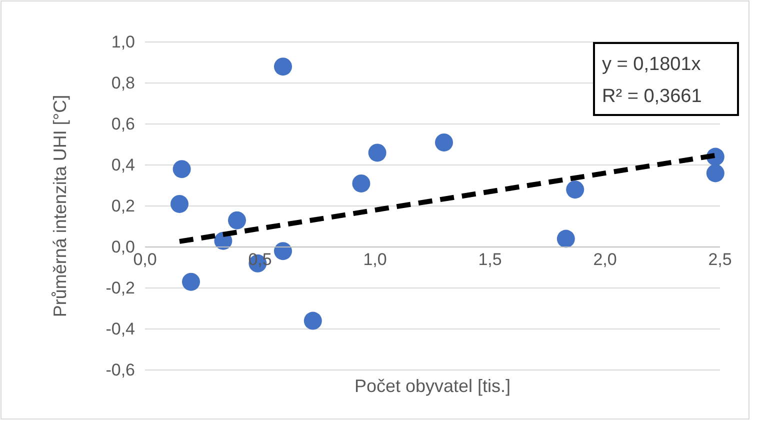  Describe the element at coordinates (145, 260) in the screenshot. I see `x-tick-label: 0,0` at that location.